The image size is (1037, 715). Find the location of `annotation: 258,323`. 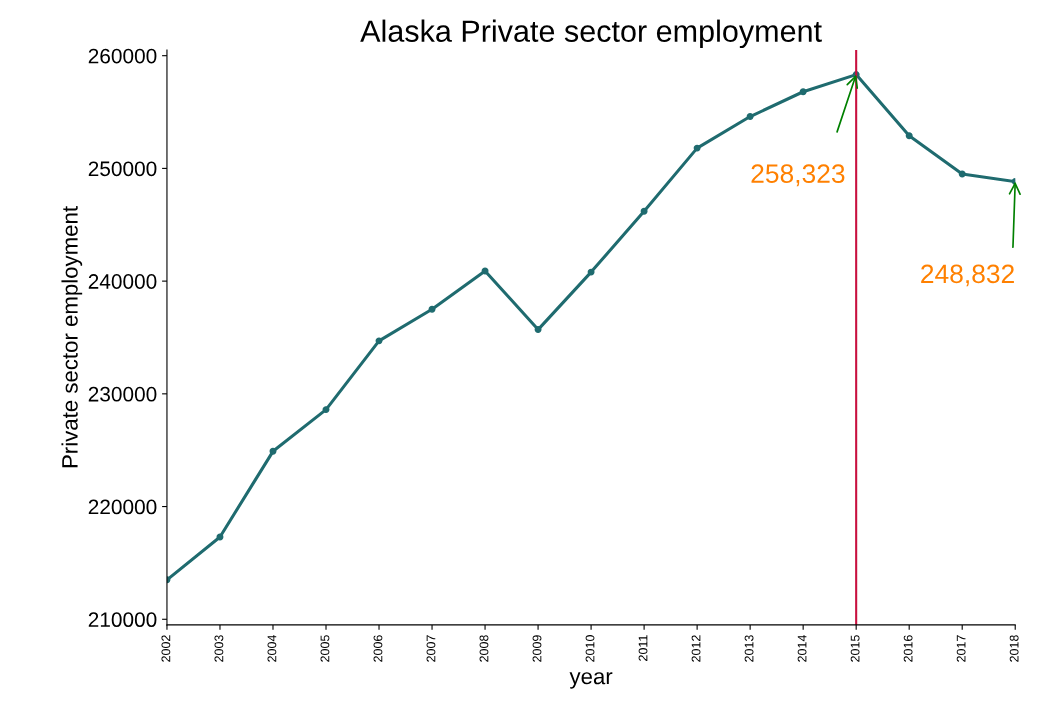

annotation: 258,323 is located at coordinates (798, 175).